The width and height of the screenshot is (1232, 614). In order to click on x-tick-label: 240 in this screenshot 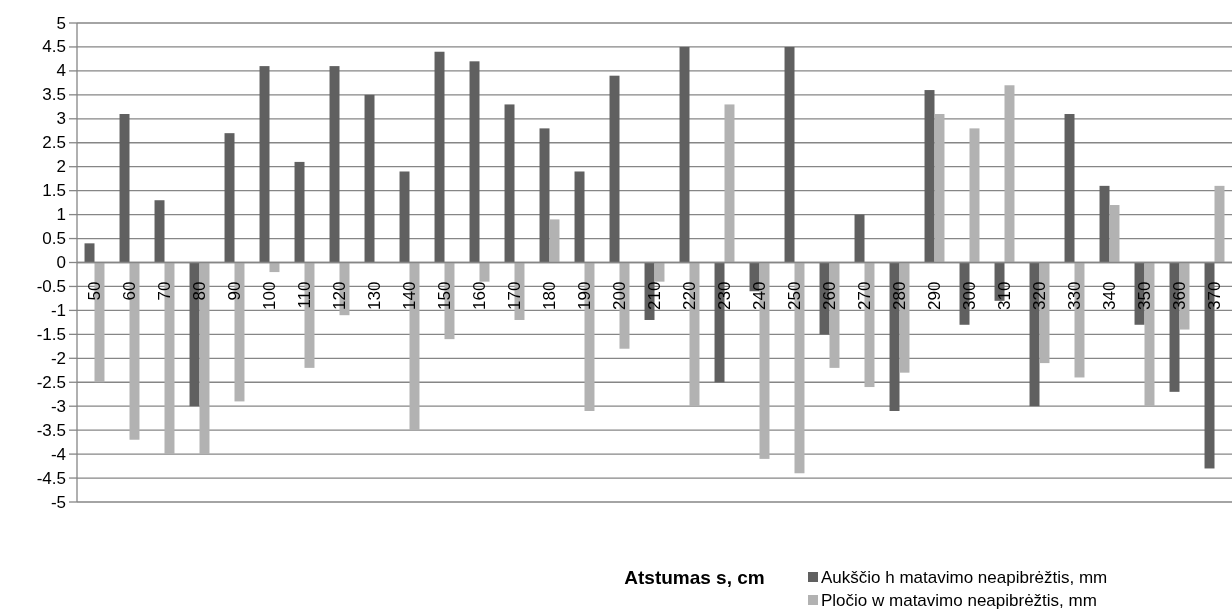, I will do `click(759, 295)`.